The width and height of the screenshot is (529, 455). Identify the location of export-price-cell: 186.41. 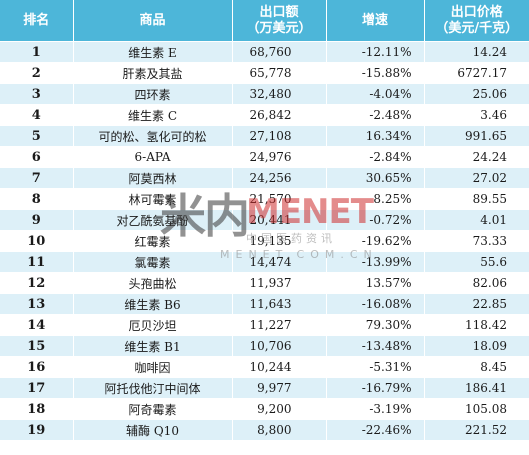
(476, 388).